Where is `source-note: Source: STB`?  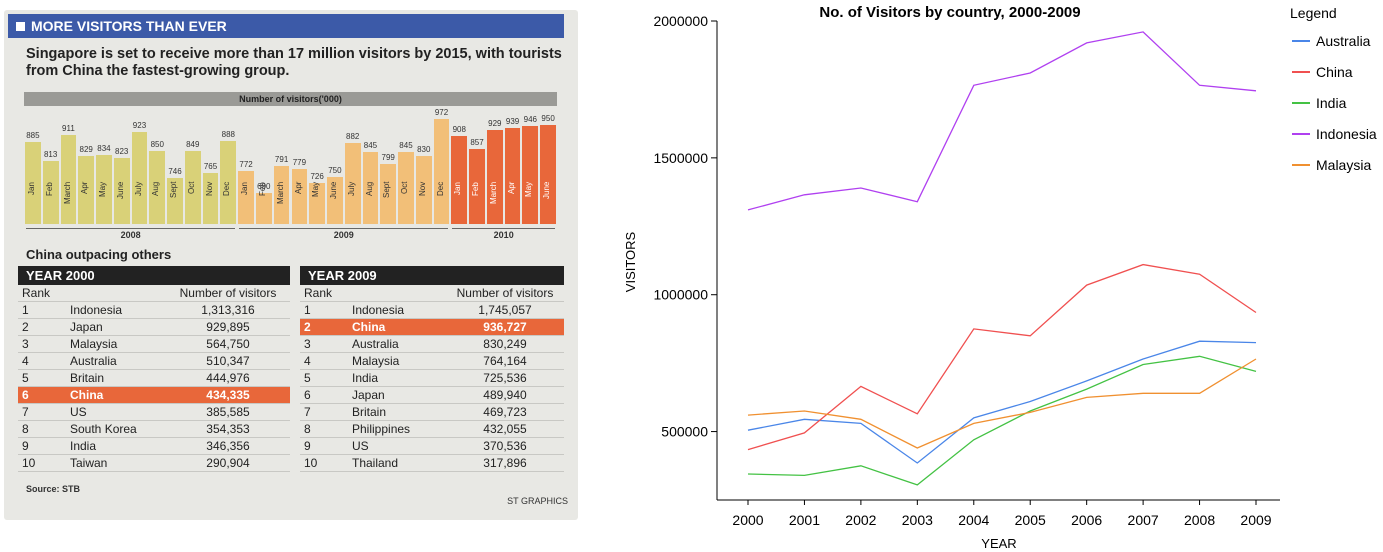 source-note: Source: STB is located at coordinates (53, 489).